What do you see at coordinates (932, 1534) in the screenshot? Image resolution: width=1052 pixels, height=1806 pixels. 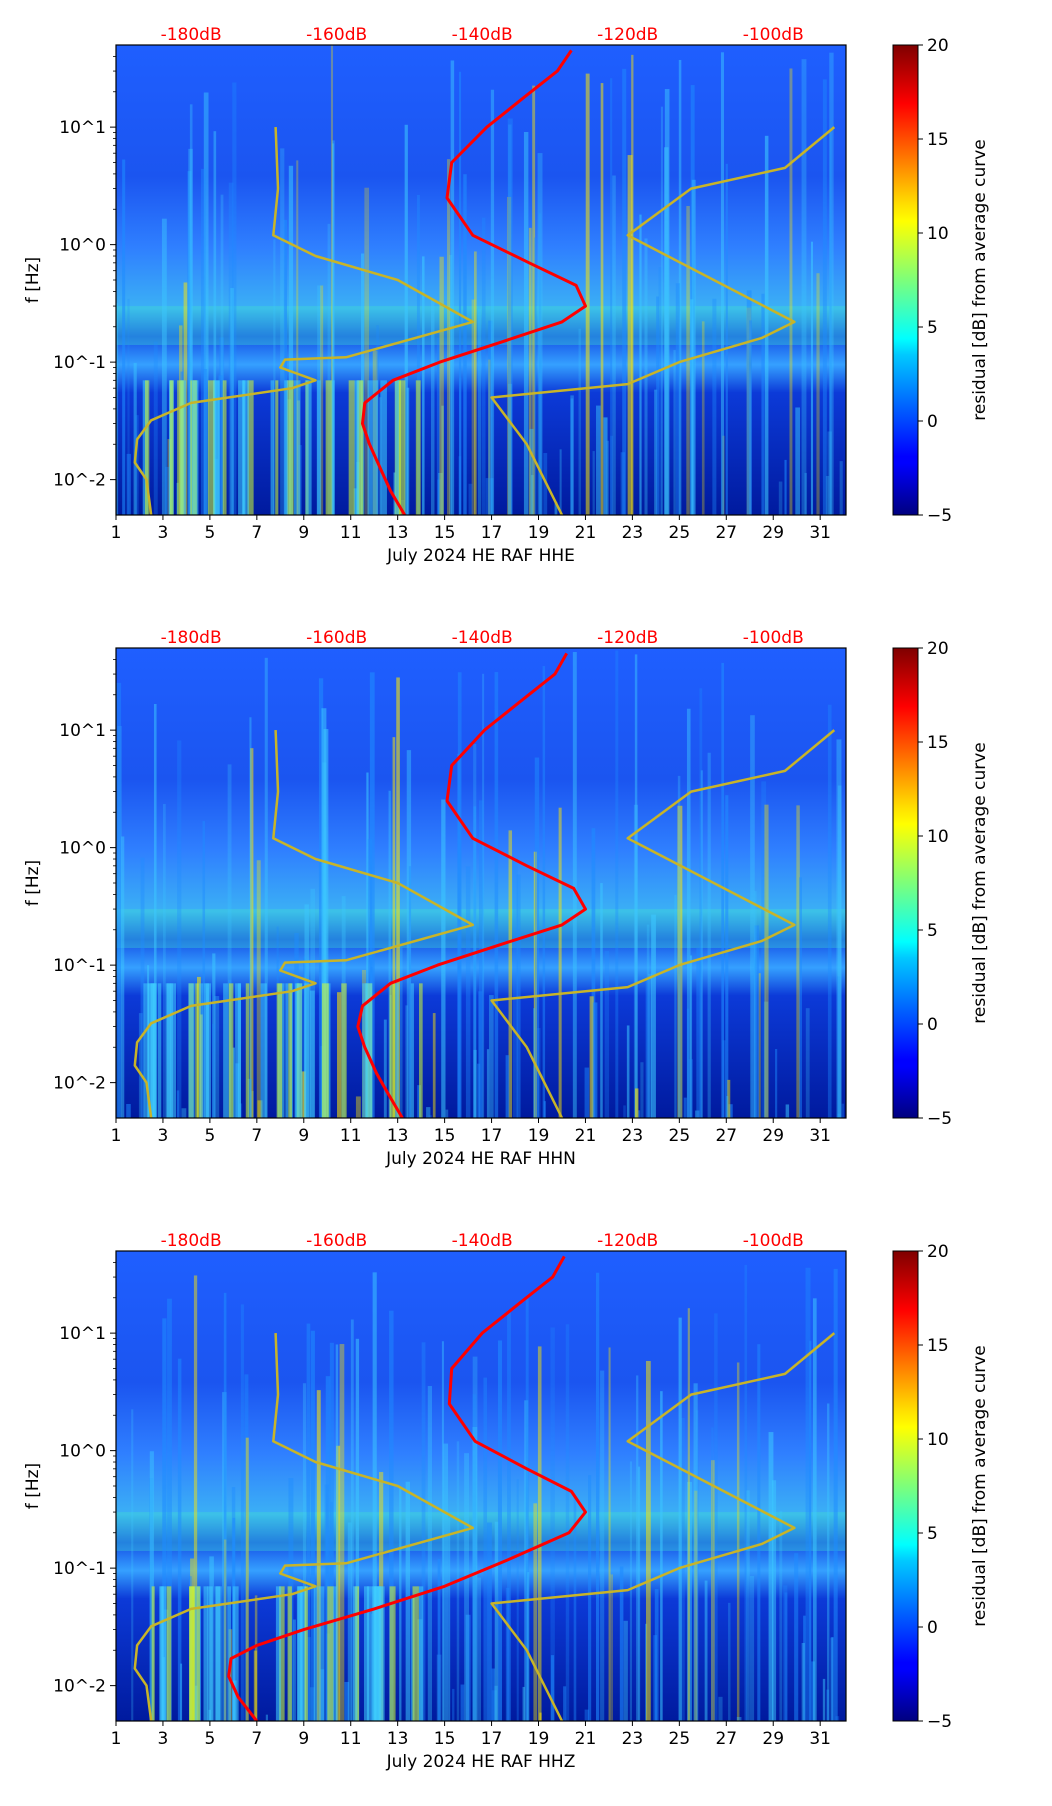 I see `colorbar-tick-label: 5` at bounding box center [932, 1534].